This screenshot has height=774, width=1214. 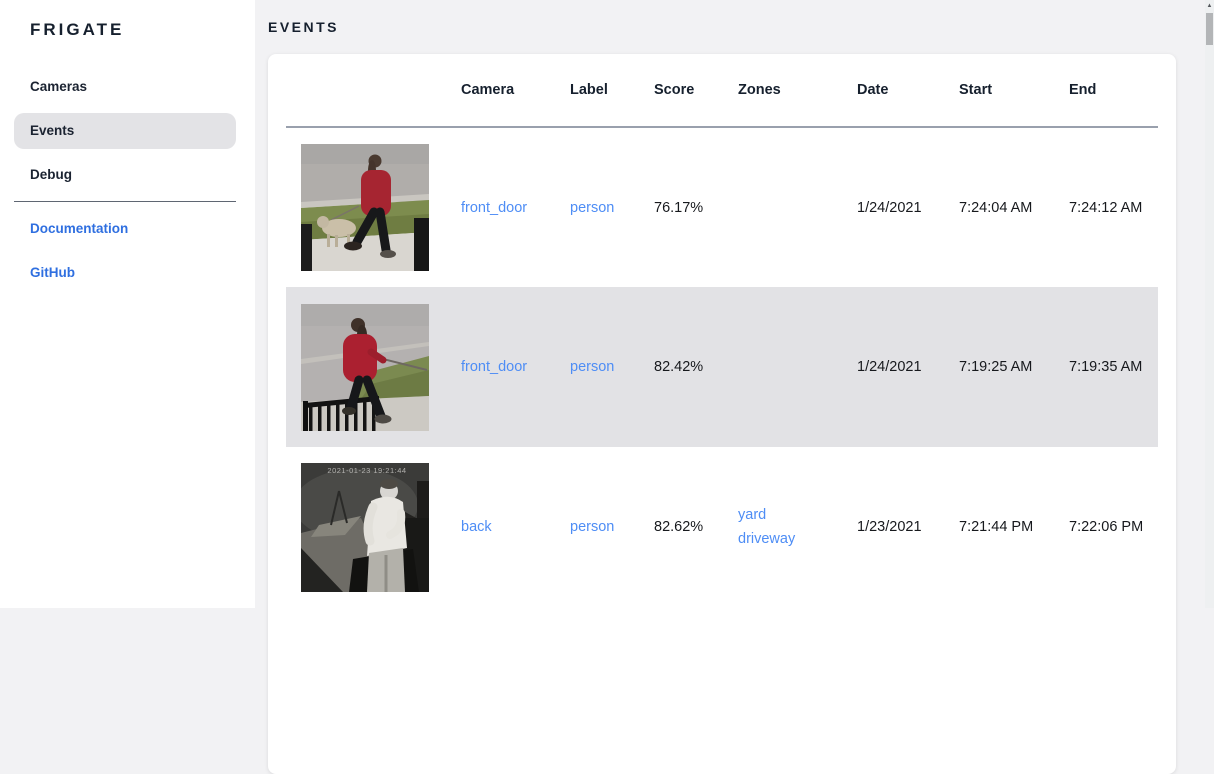 I want to click on column-header-score: Score, so click(x=696, y=91).